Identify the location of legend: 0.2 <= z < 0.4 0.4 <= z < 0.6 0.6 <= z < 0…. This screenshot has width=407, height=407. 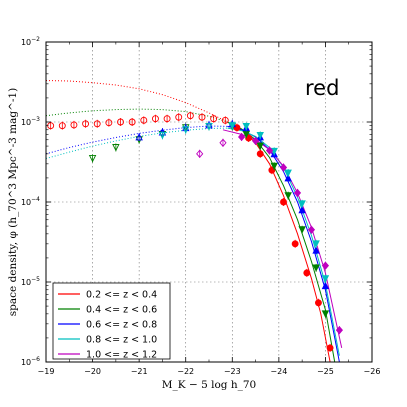
(111, 321).